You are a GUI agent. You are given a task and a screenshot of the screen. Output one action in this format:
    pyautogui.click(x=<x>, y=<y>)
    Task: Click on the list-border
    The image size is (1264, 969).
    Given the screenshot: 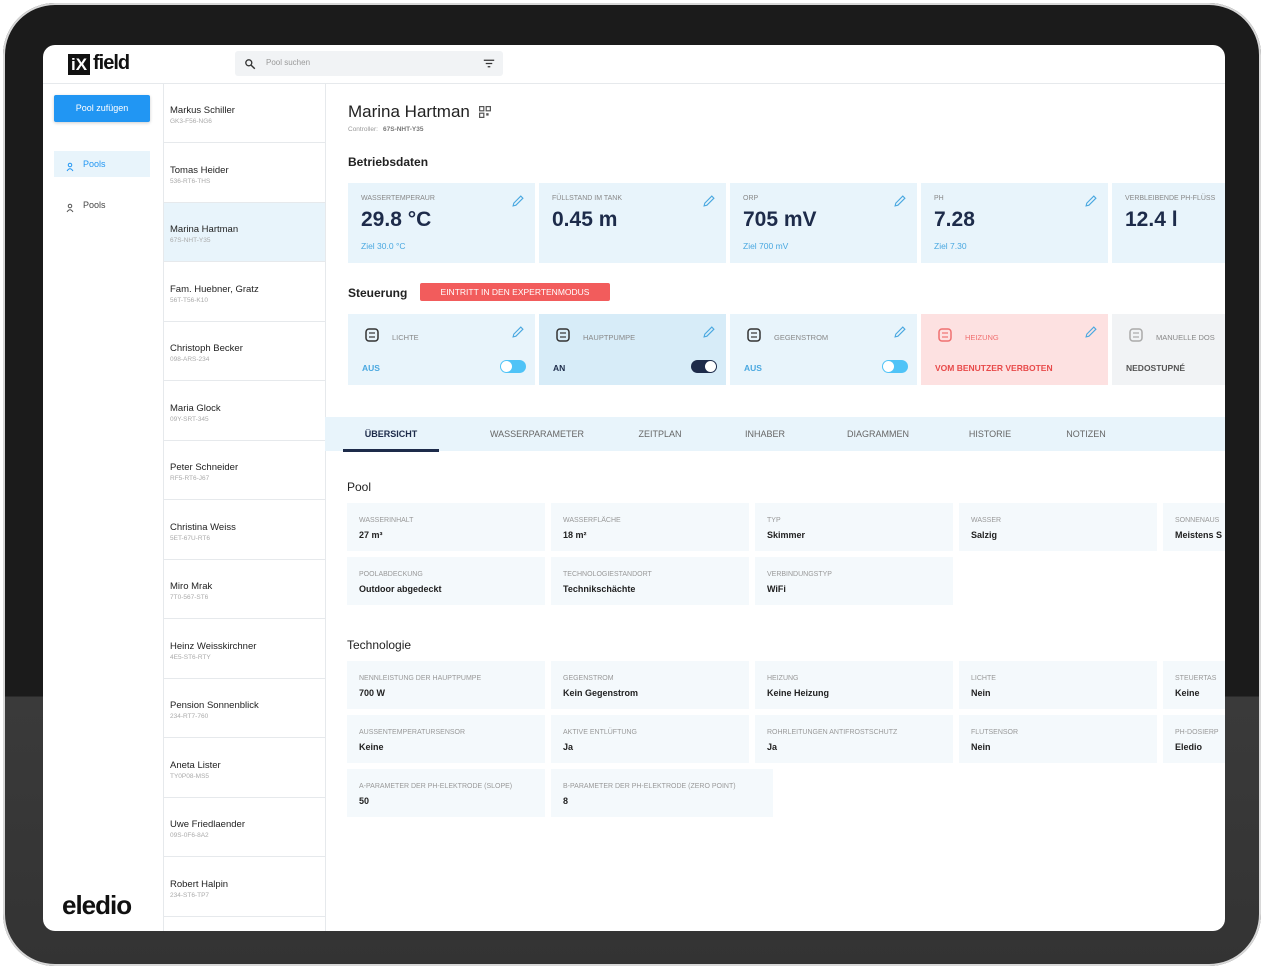 What is the action you would take?
    pyautogui.click(x=325, y=507)
    